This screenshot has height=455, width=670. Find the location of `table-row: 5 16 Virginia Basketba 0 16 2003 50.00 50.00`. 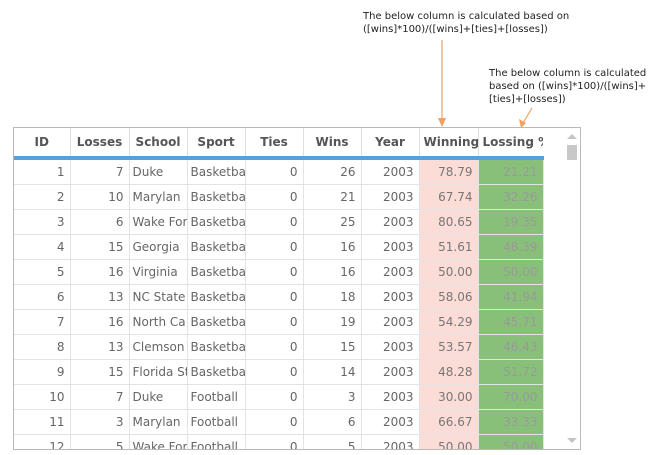

table-row: 5 16 Virginia Basketba 0 16 2003 50.00 50.00 is located at coordinates (279, 272).